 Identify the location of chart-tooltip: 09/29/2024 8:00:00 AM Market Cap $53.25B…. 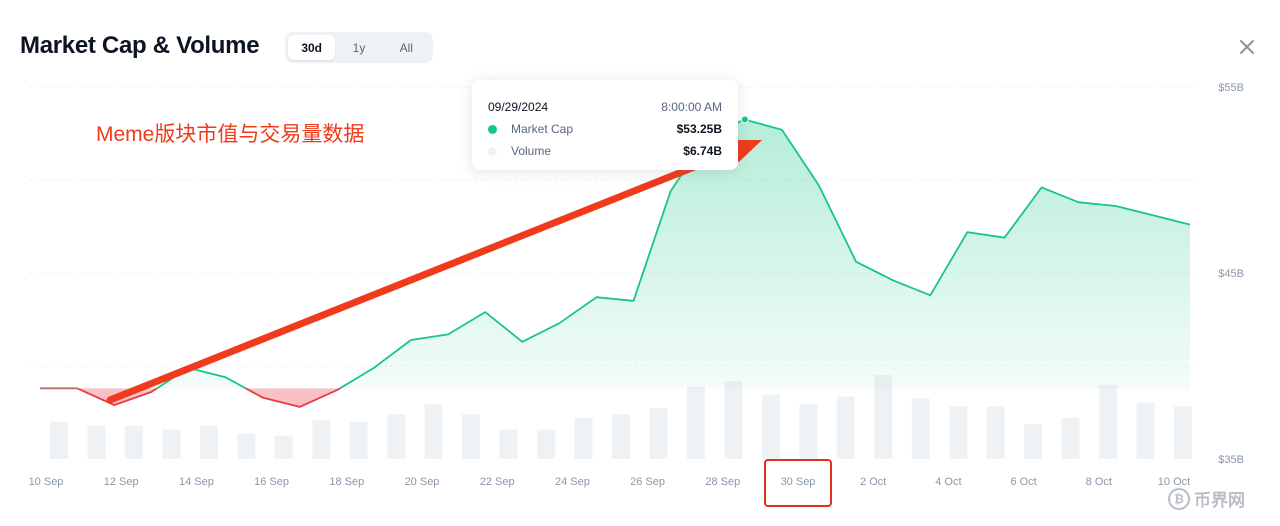
(605, 125).